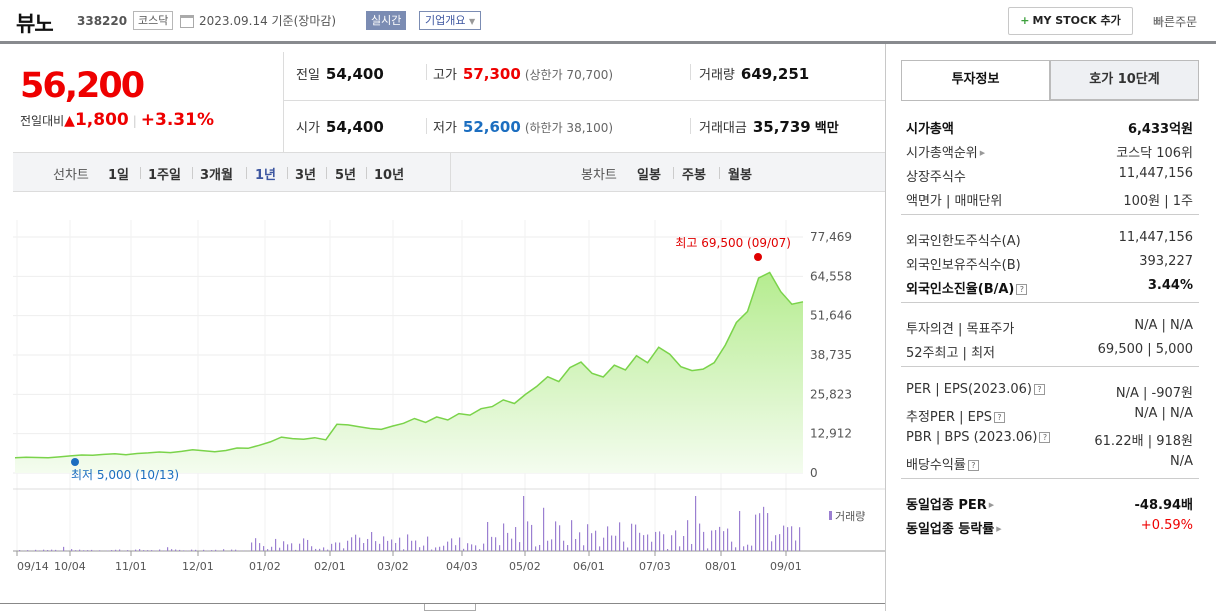  What do you see at coordinates (967, 287) in the screenshot?
I see `info-label: 외국인소진율(B/A)?` at bounding box center [967, 287].